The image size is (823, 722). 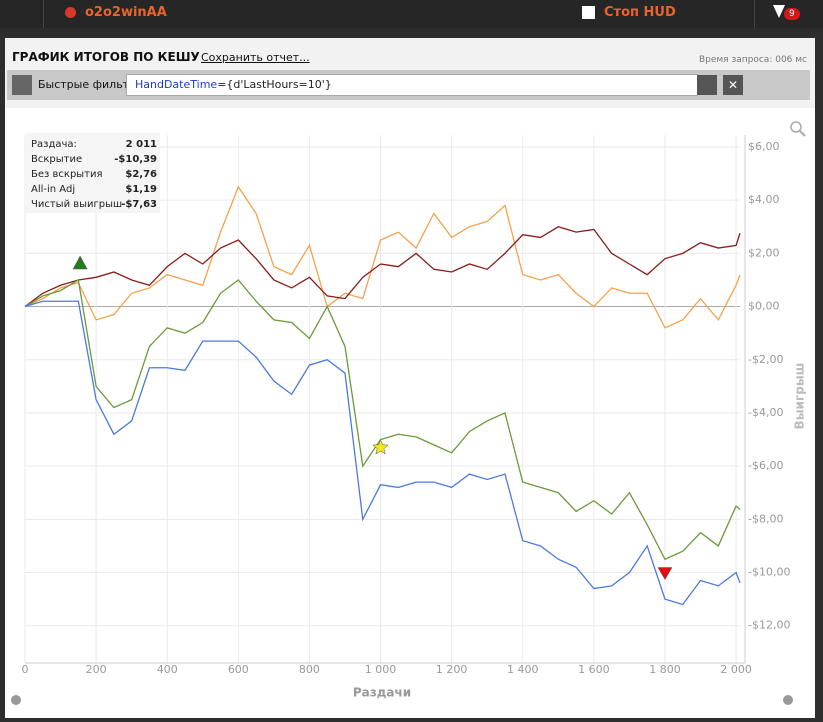 I want to click on stat-value: -$10,39, so click(x=135, y=159).